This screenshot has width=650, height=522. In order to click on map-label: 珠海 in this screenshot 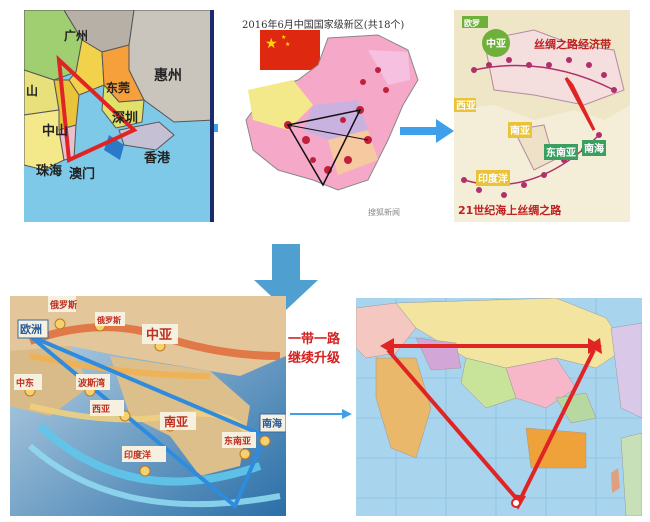, I will do `click(49, 171)`.